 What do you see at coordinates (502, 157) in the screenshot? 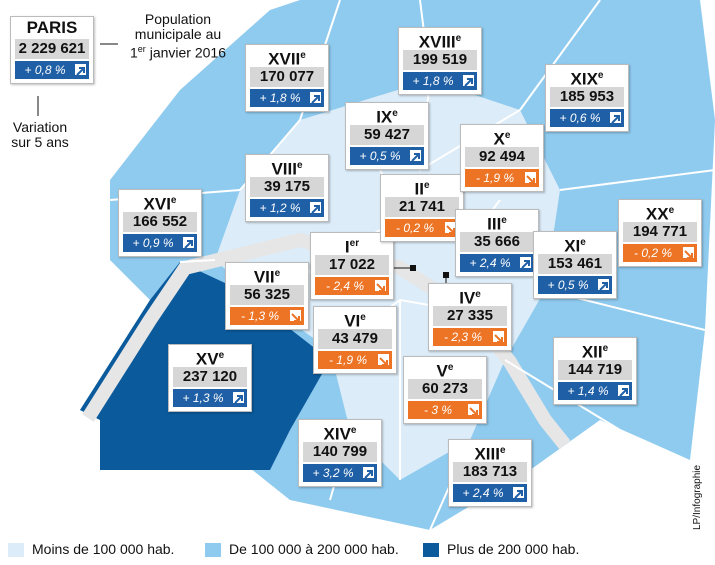
I see `population: 92 494` at bounding box center [502, 157].